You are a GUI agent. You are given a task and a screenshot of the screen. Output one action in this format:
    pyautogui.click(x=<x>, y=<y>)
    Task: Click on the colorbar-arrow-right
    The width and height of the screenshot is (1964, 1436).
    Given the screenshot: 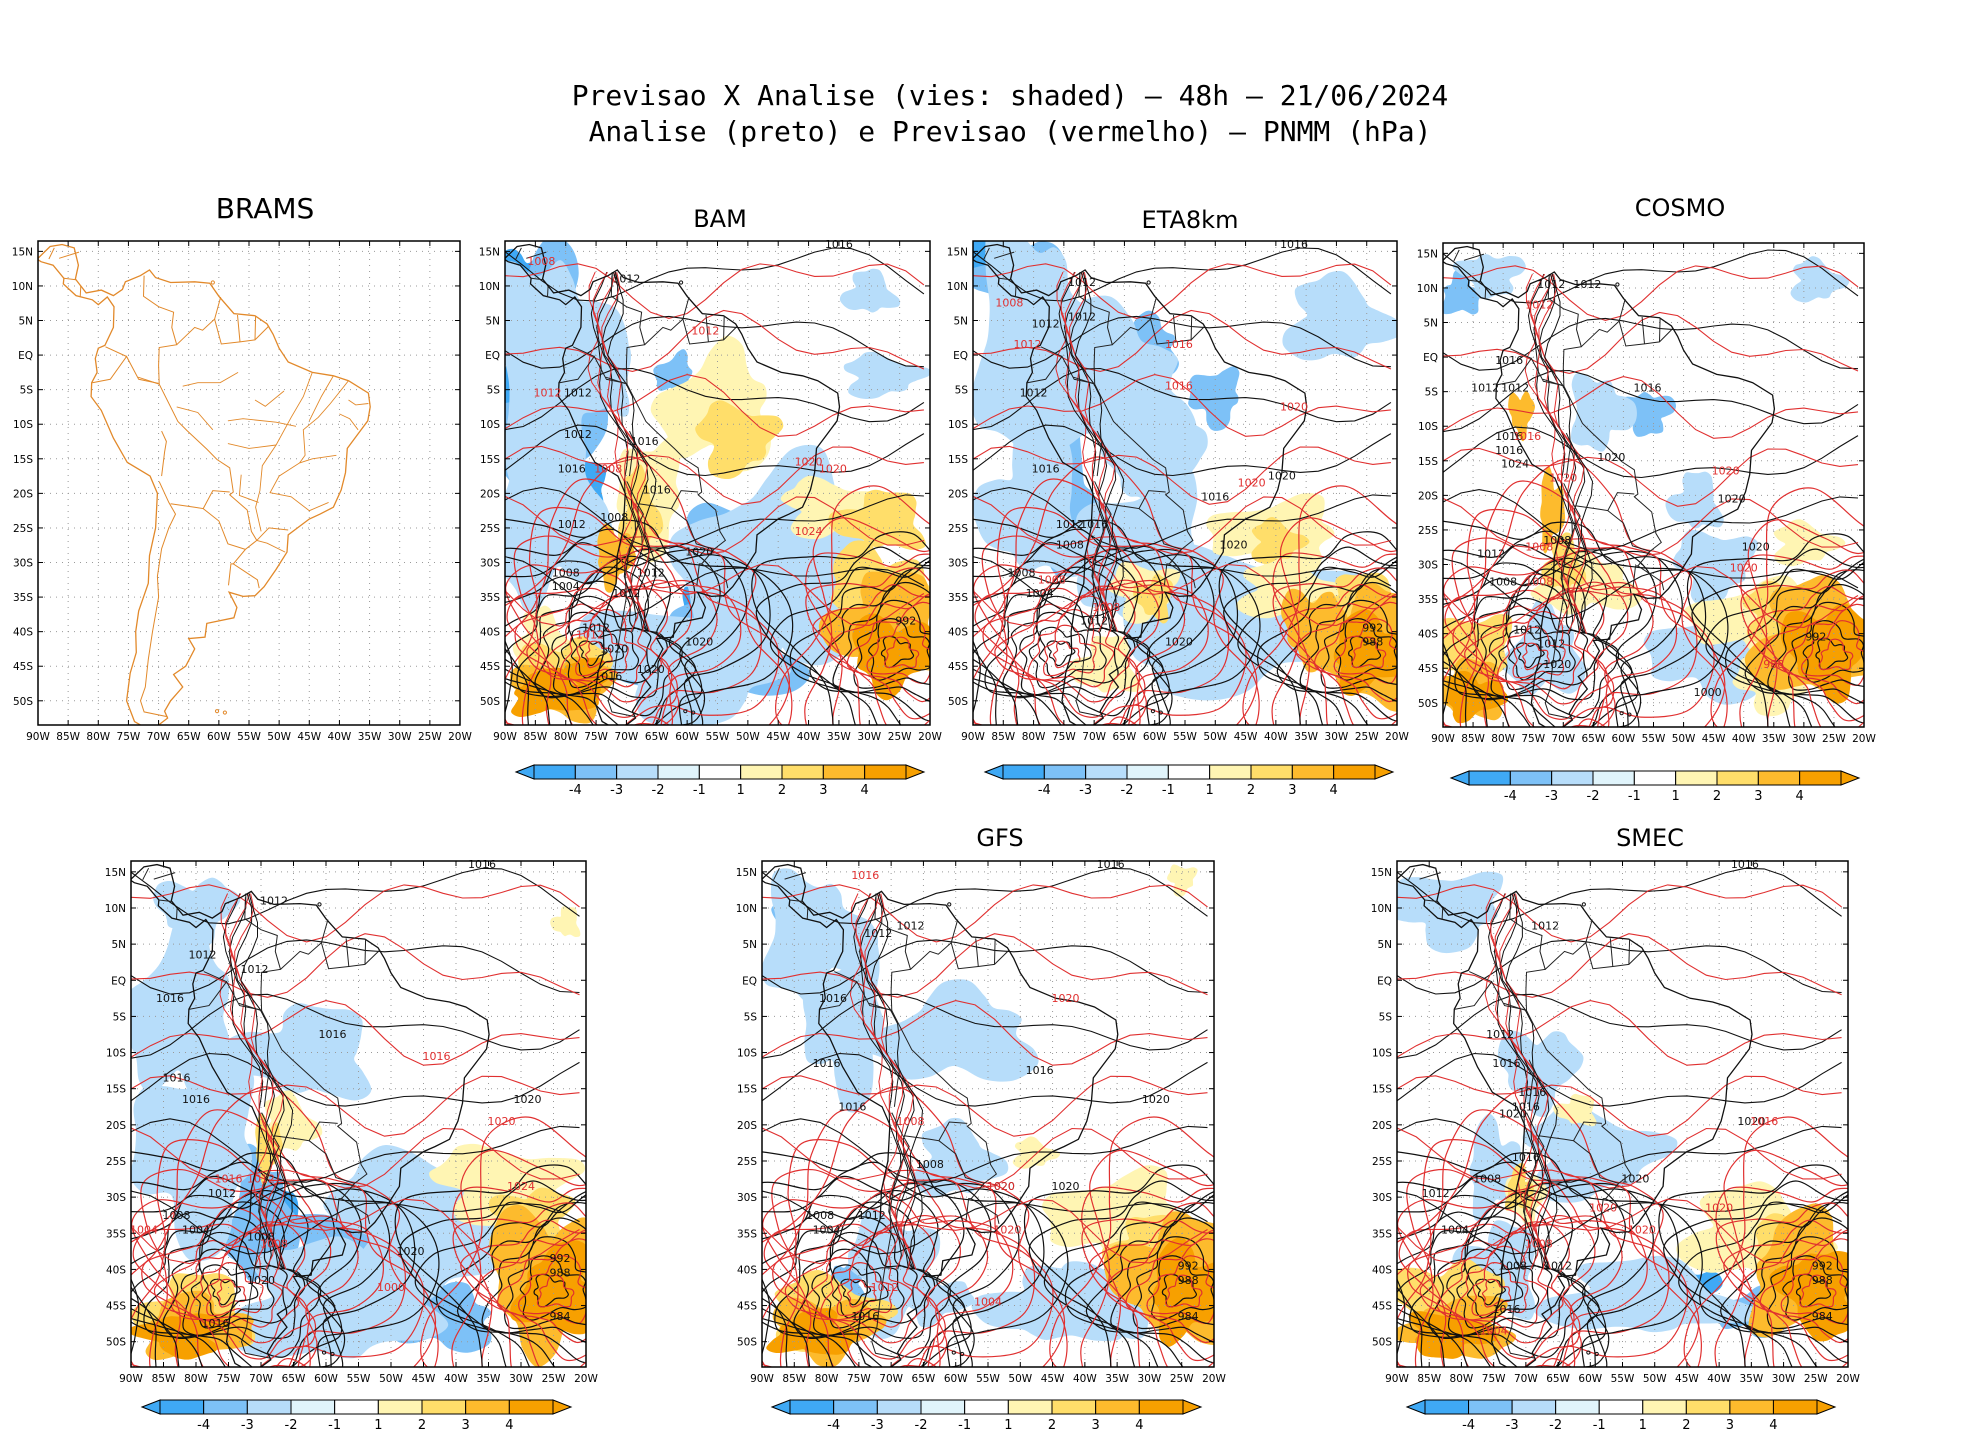 What is the action you would take?
    pyautogui.click(x=1192, y=1407)
    